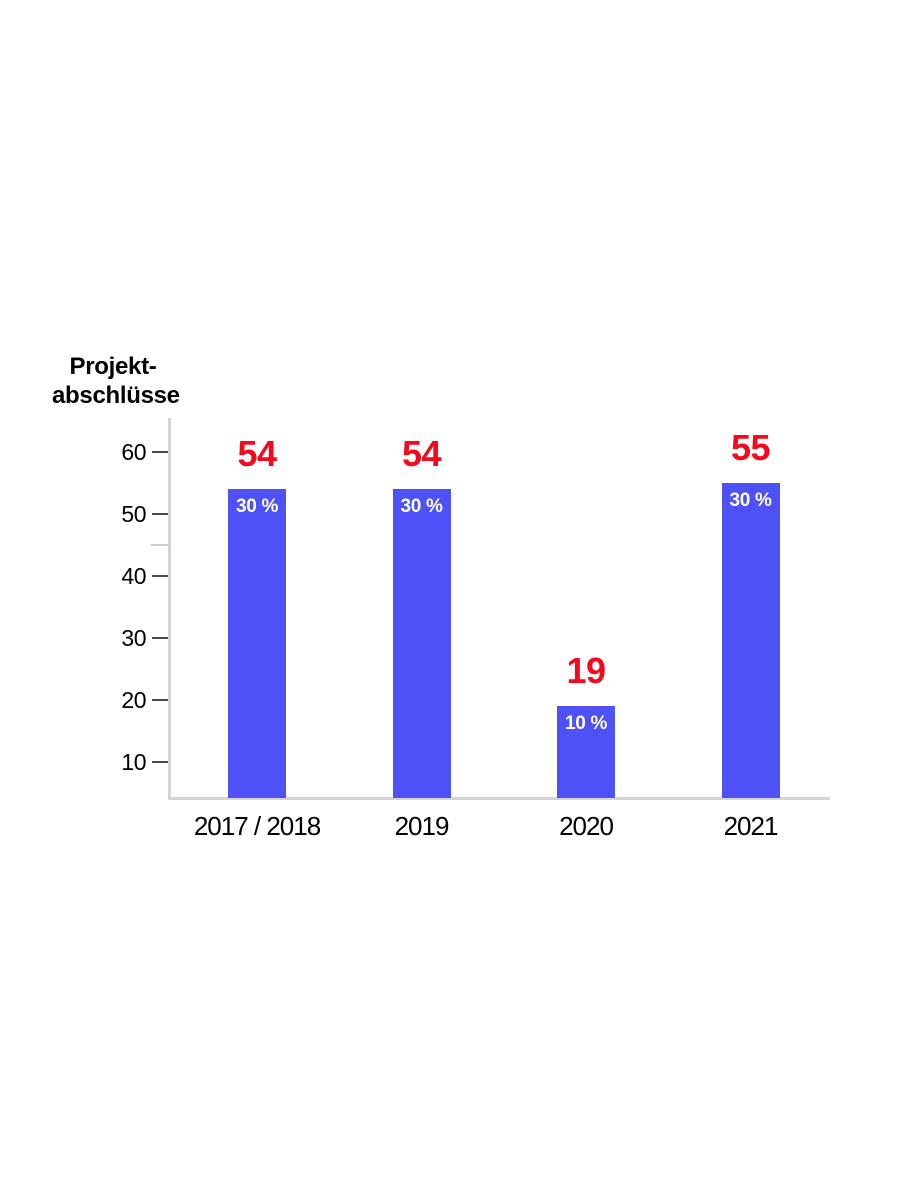  Describe the element at coordinates (751, 826) in the screenshot. I see `x-tick-label: 2021` at that location.